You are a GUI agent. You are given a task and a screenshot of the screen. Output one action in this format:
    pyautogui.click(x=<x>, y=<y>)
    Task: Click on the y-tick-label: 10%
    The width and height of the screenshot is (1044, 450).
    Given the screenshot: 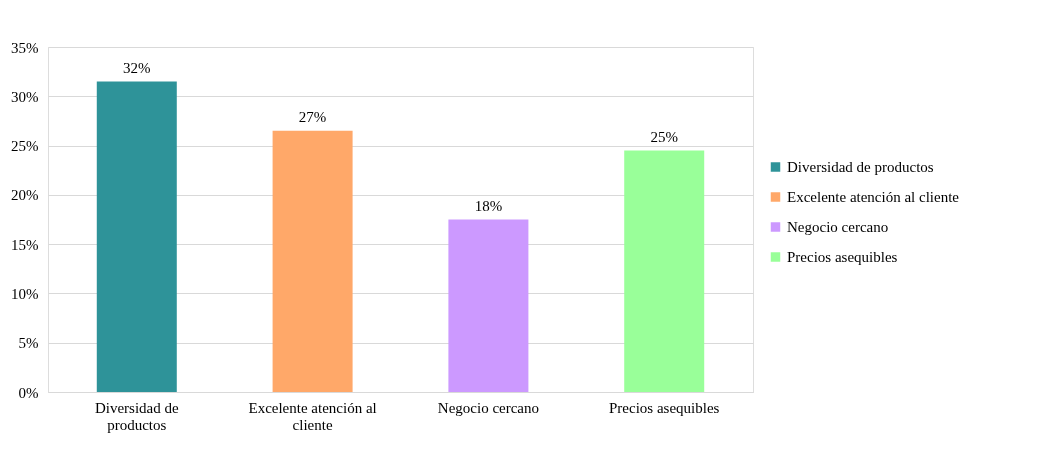 What is the action you would take?
    pyautogui.click(x=25, y=293)
    